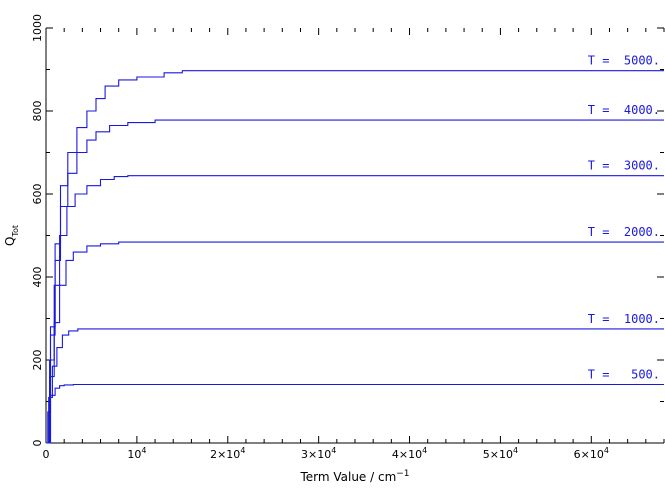 Image resolution: width=665 pixels, height=489 pixels. Describe the element at coordinates (37, 360) in the screenshot. I see `y-tick-label: 200` at that location.